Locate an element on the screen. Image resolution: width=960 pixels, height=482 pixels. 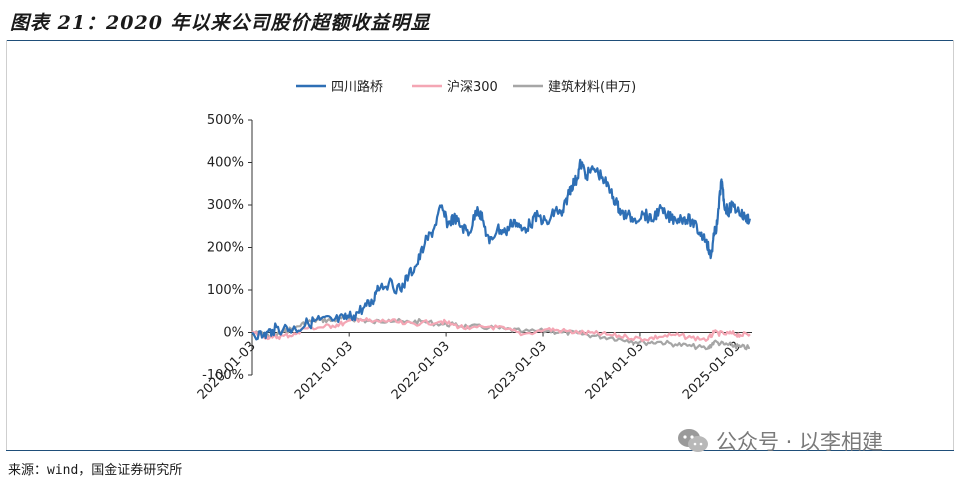
y-tick-label: 100% is located at coordinates (225, 290).